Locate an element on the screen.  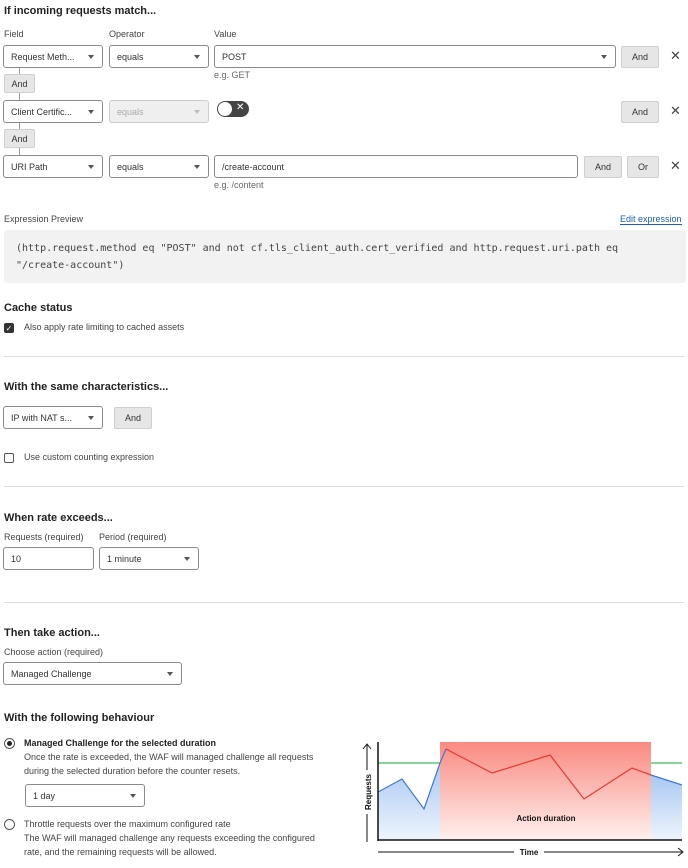
and-button-2: And is located at coordinates (640, 112).